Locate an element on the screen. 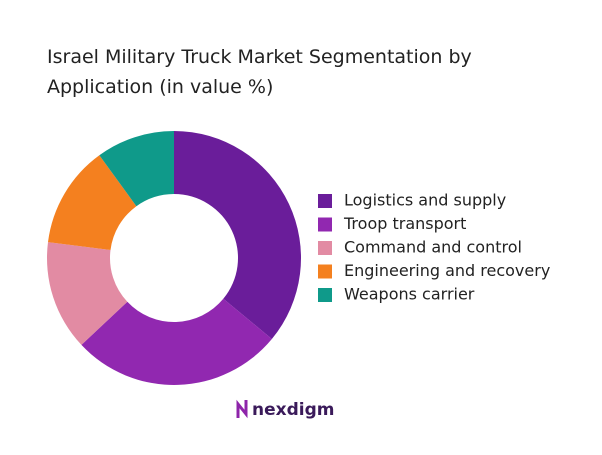 Image resolution: width=602 pixels, height=455 pixels. legend-label: Engineering and recovery is located at coordinates (447, 270).